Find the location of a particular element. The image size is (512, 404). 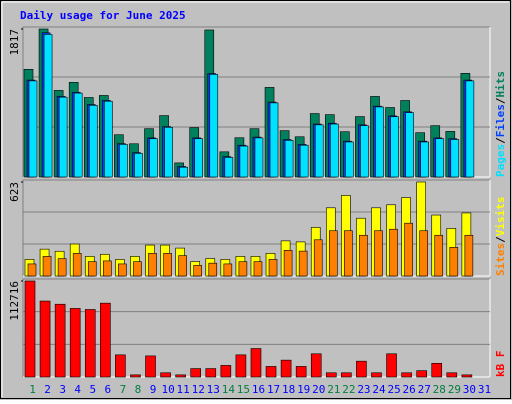

legend-entry: Sites is located at coordinates (500, 259).